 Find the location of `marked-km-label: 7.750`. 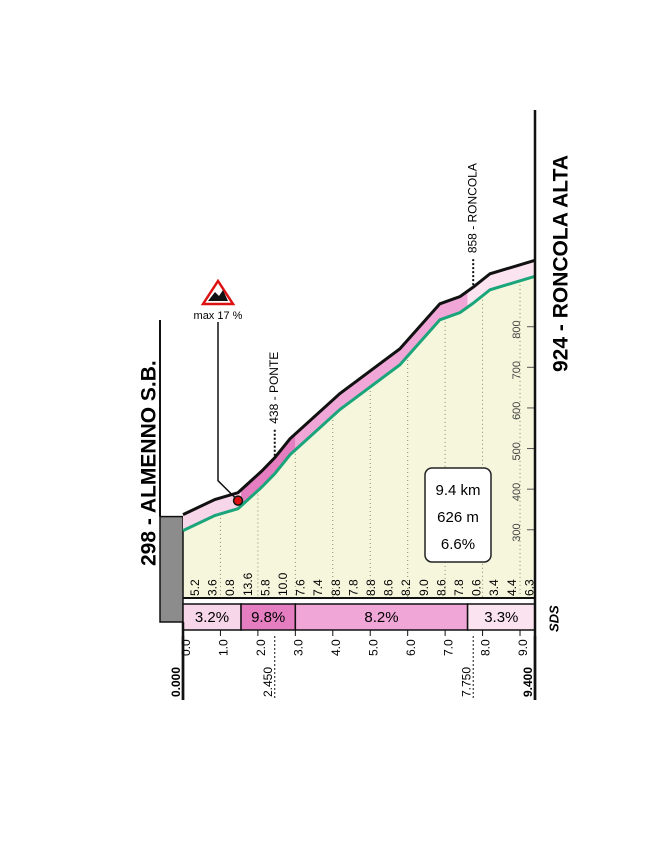

marked-km-label: 7.750 is located at coordinates (466, 682).